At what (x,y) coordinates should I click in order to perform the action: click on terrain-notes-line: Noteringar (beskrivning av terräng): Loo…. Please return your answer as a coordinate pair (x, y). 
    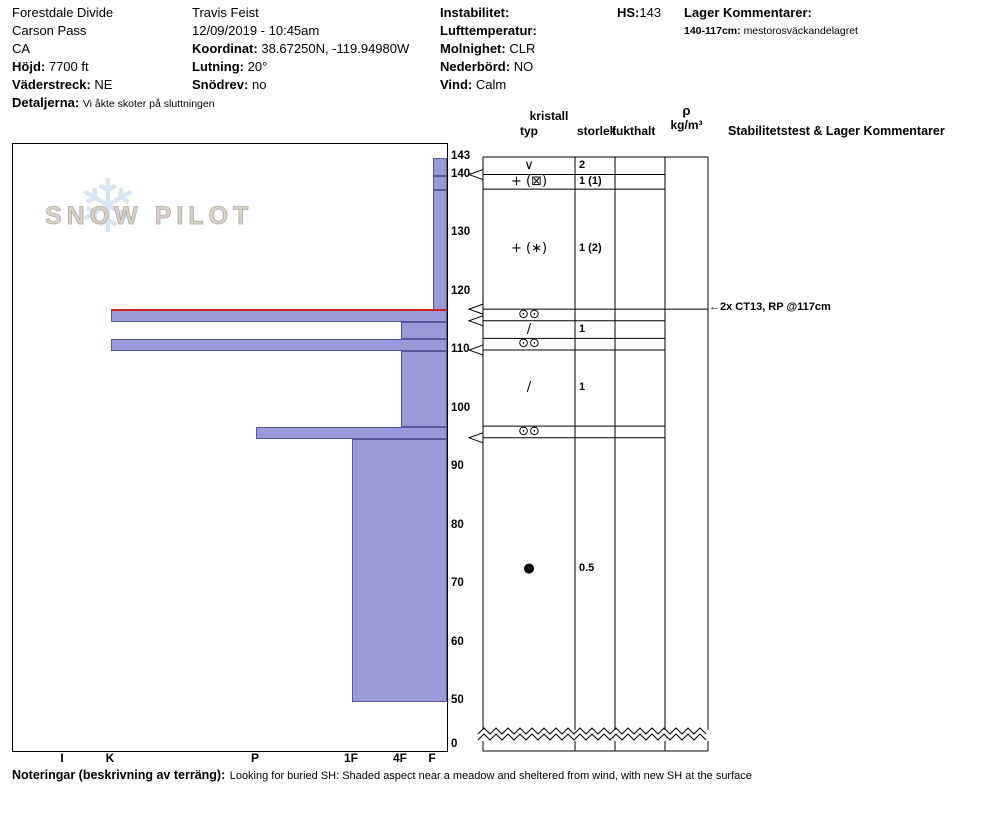
    Looking at the image, I should click on (382, 775).